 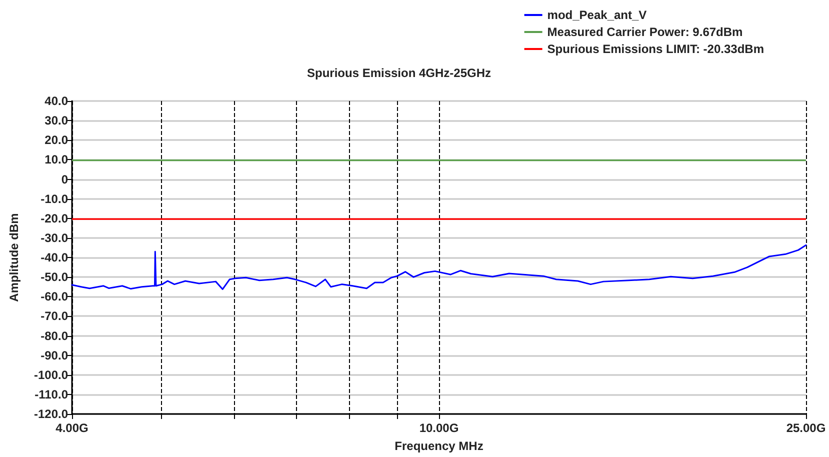 What do you see at coordinates (72, 428) in the screenshot?
I see `x-tick-label: 4.00G` at bounding box center [72, 428].